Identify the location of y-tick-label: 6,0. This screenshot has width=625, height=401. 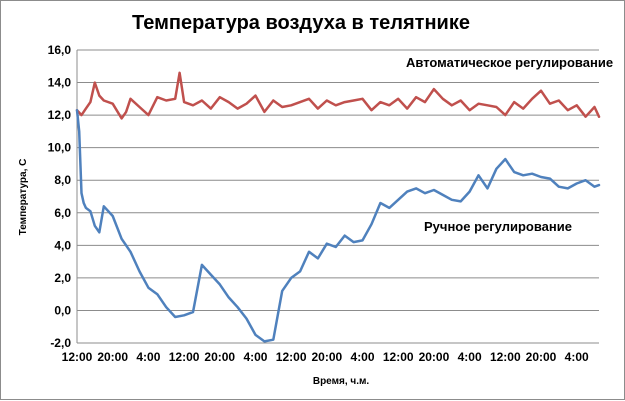
(62, 213).